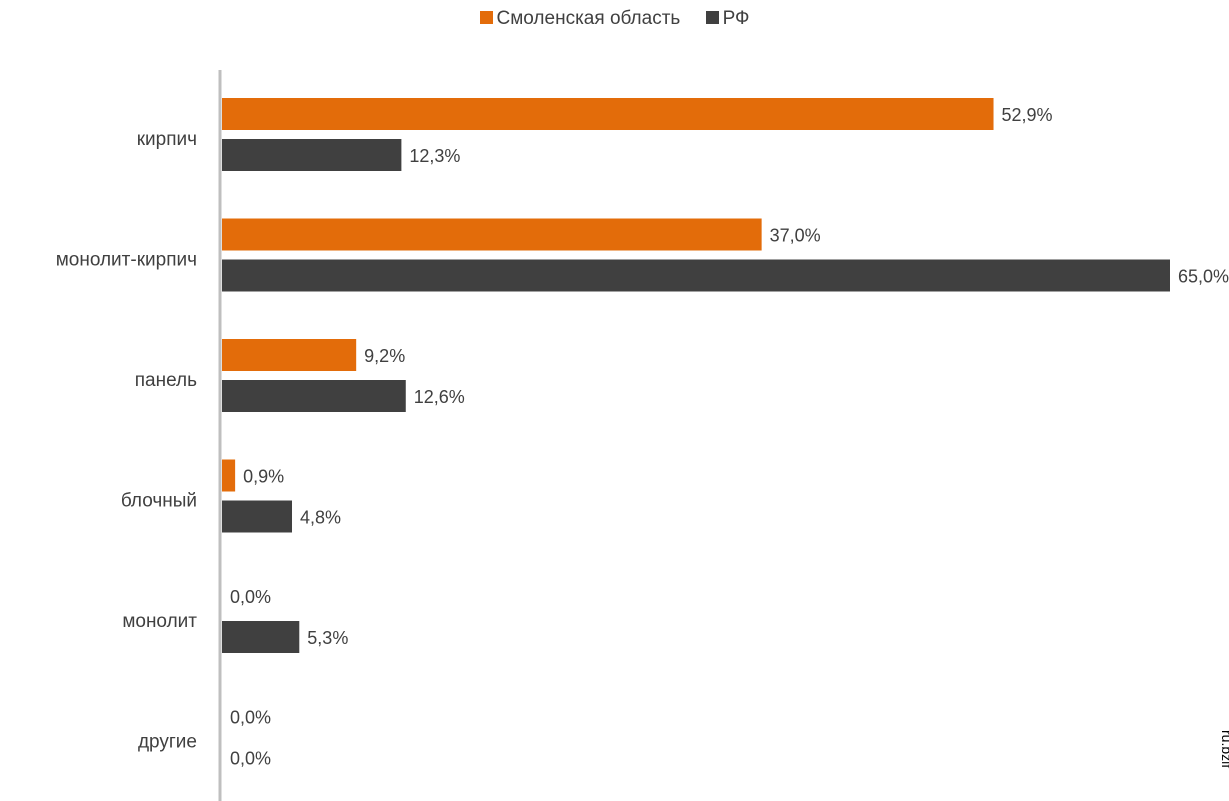 The width and height of the screenshot is (1229, 801). Describe the element at coordinates (167, 742) in the screenshot. I see `category-label: другие` at that location.